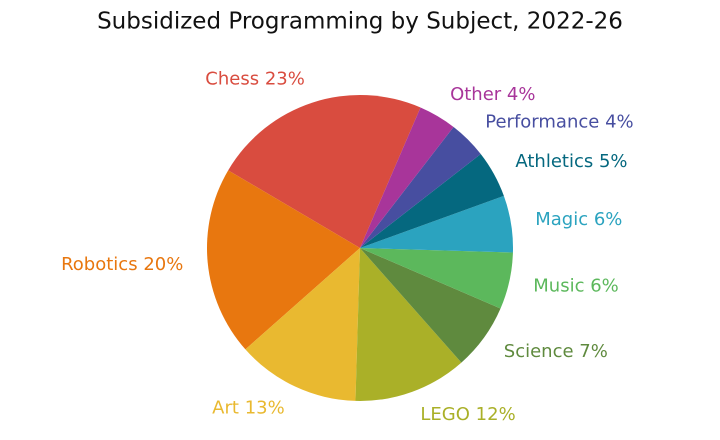 Image resolution: width=720 pixels, height=440 pixels. Describe the element at coordinates (232, 78) in the screenshot. I see `slice-category: Chess` at that location.